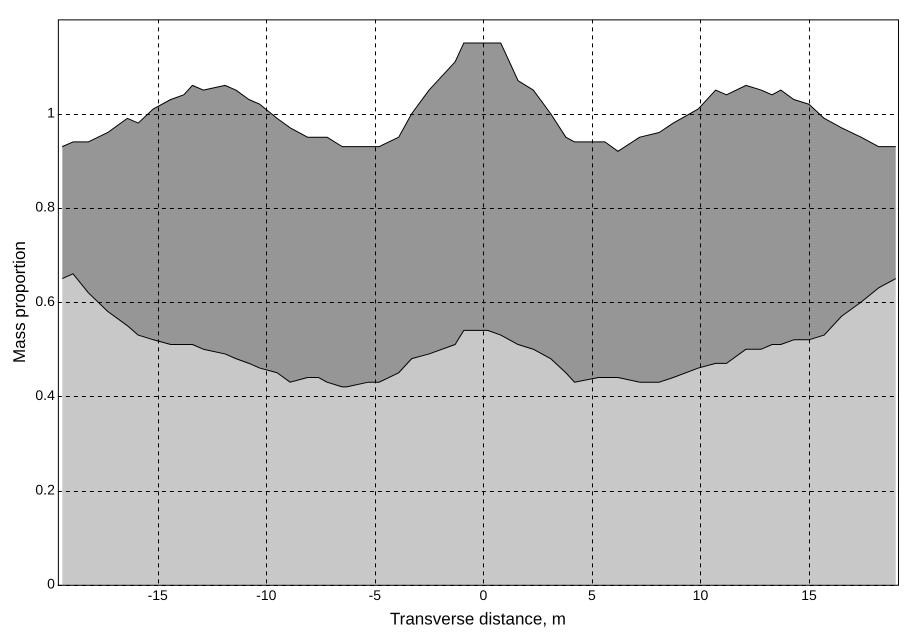  I want to click on x-tick-label: -5, so click(375, 595).